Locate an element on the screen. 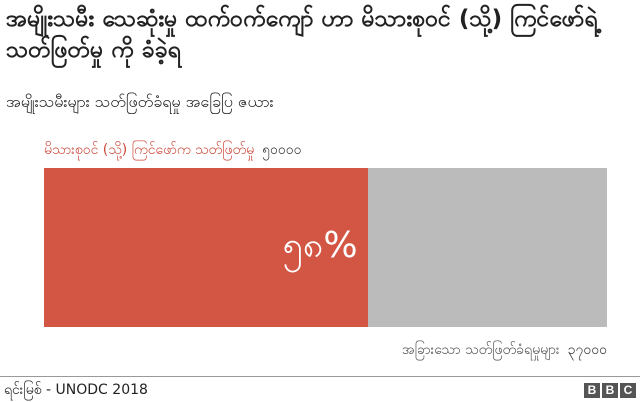 This screenshot has width=640, height=402. segment-label-text: မိသားစုဝင် (သို့) ကြင်ဖော်က သတ်ဖြတ်မှု is located at coordinates (149, 150).